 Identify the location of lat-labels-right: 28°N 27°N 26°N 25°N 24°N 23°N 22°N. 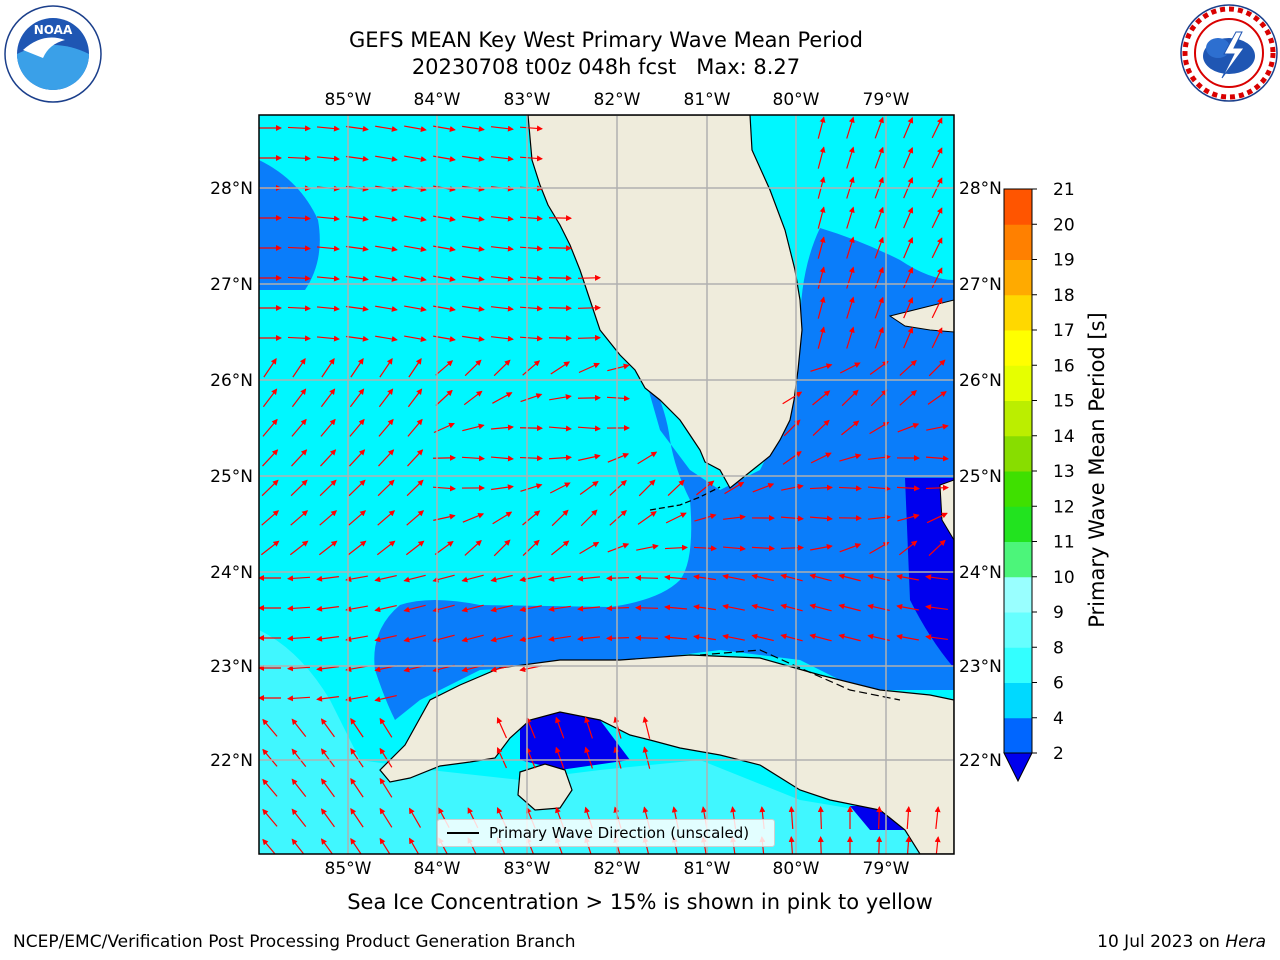
(980, 475).